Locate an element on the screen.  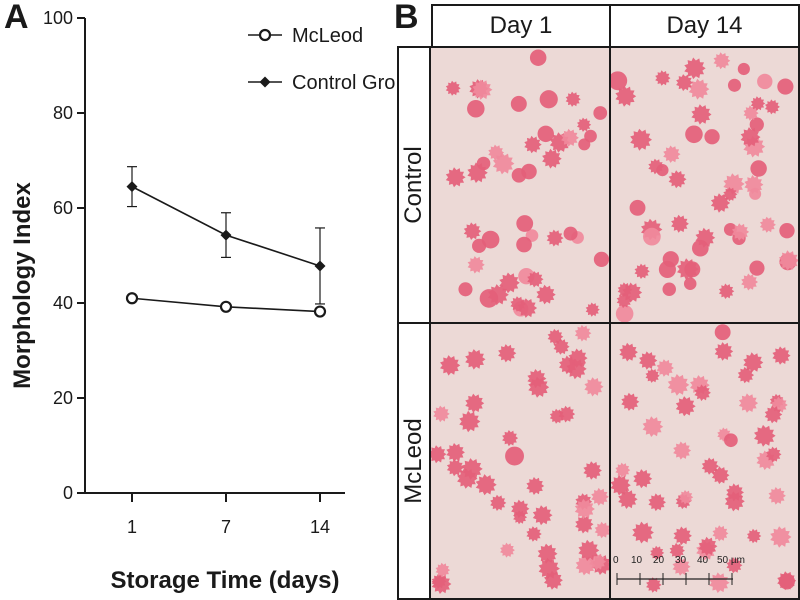
scale-bar-line is located at coordinates (674, 579).